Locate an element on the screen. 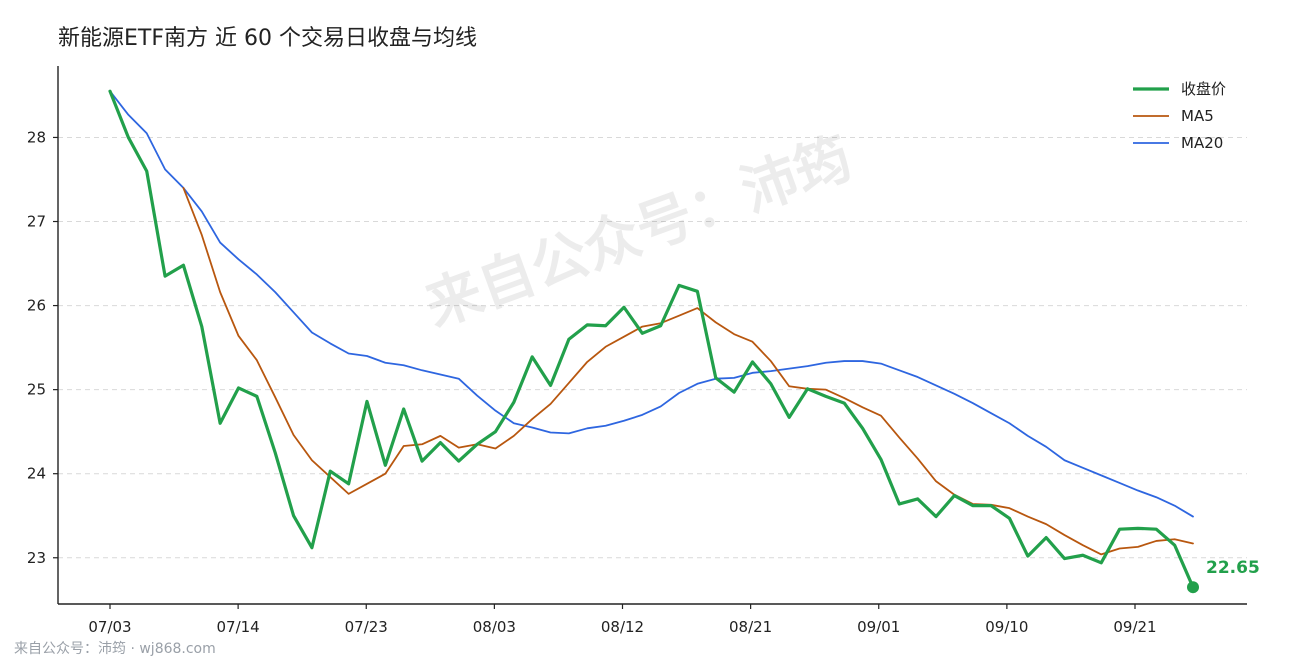 This screenshot has width=1290, height=660. x-tick-label: 07/14 is located at coordinates (238, 627).